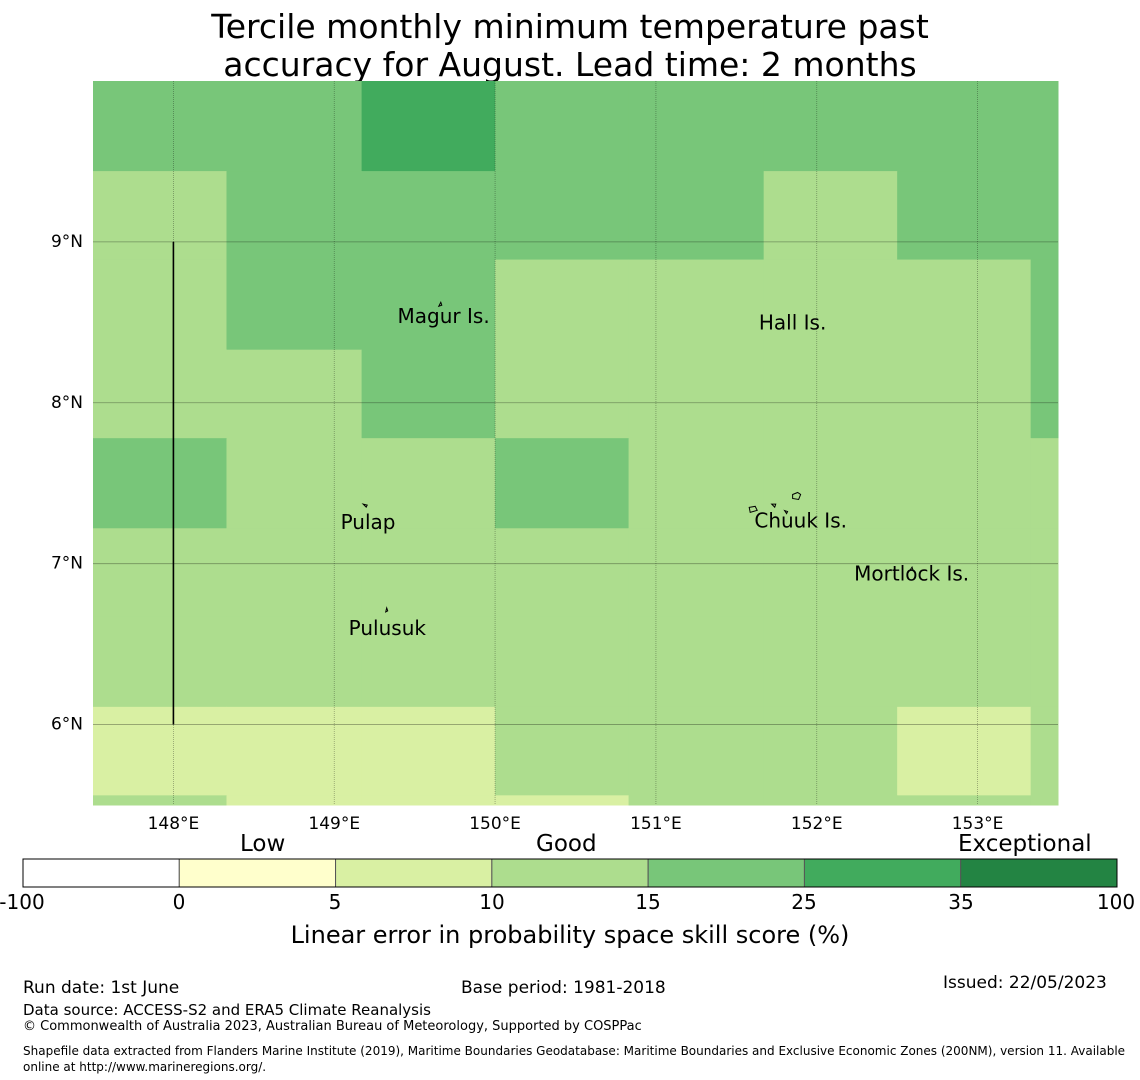  I want to click on place-label: Magur Is., so click(444, 316).